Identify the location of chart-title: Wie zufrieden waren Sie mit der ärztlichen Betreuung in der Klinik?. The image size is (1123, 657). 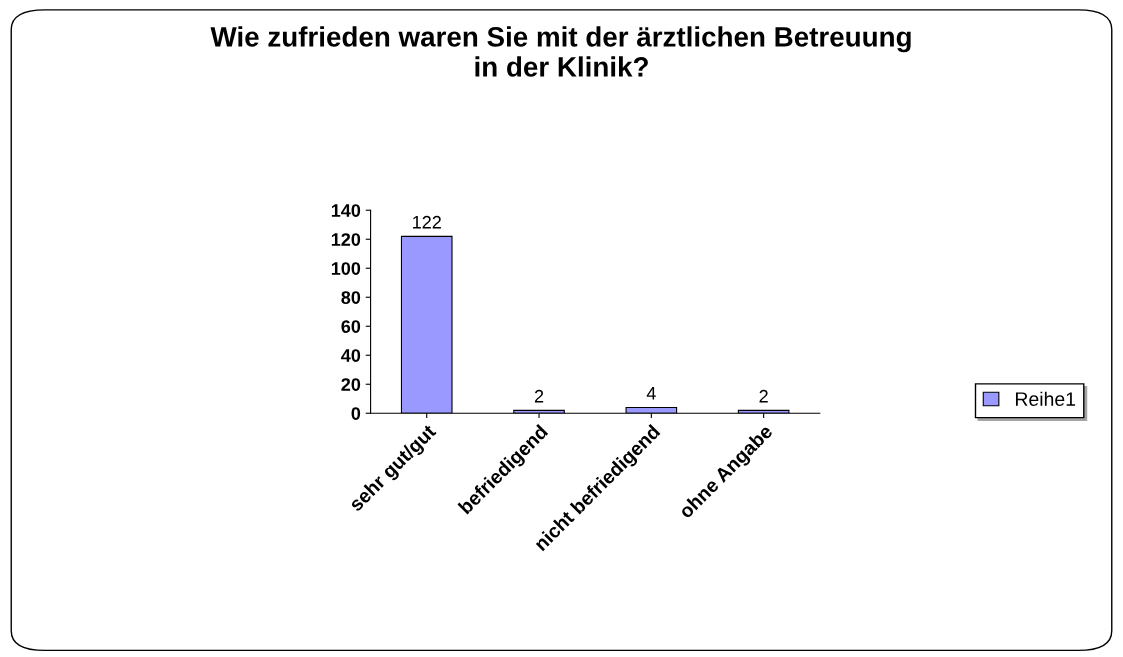
(560, 51).